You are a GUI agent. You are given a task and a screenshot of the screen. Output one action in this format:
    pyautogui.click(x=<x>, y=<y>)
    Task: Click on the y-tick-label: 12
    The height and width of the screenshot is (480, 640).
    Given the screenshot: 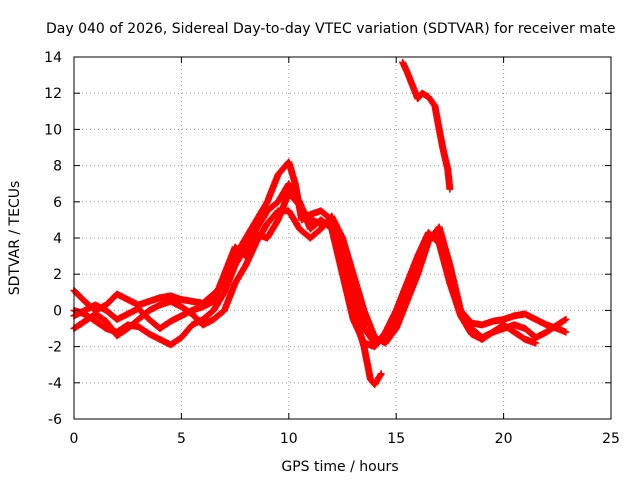 What is the action you would take?
    pyautogui.click(x=53, y=94)
    